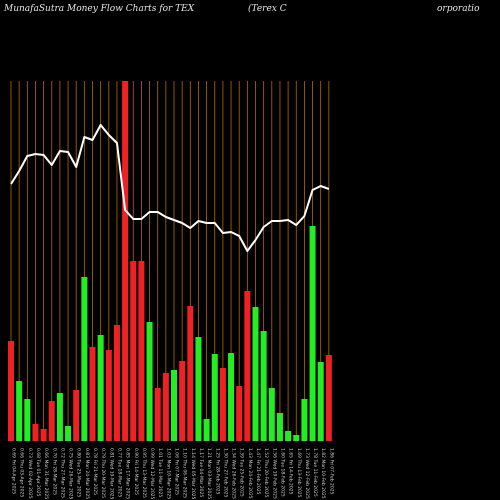 The image size is (500, 500). I want to click on x-tick-label: 1.65 Fri 14-Feb 2025, so click(291, 471).